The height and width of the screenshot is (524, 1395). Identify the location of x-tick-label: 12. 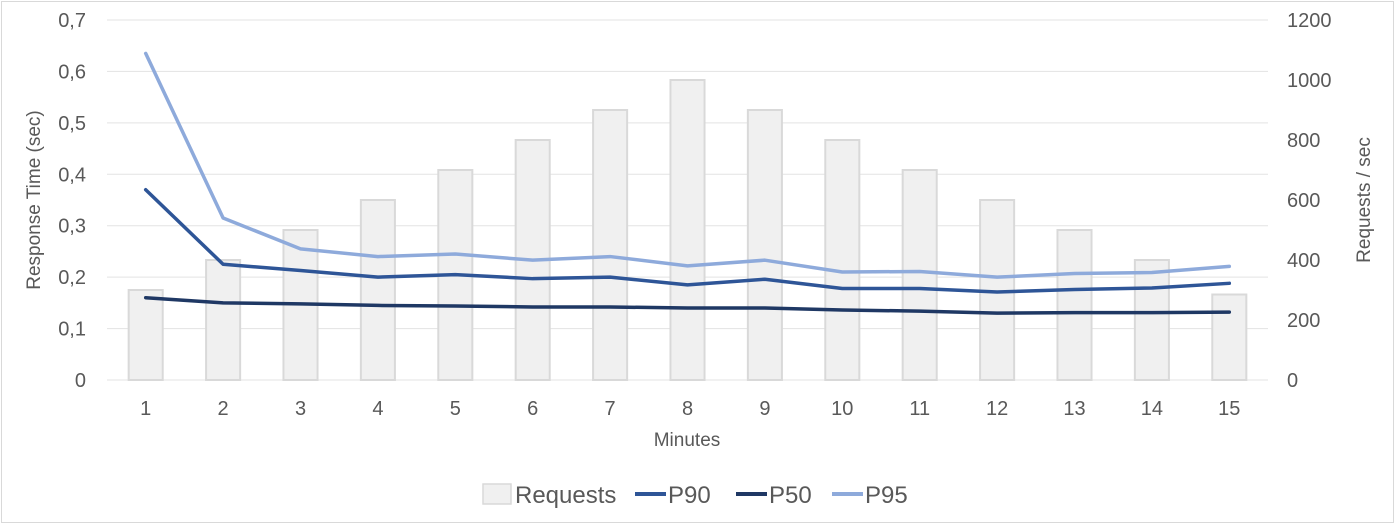
(997, 409).